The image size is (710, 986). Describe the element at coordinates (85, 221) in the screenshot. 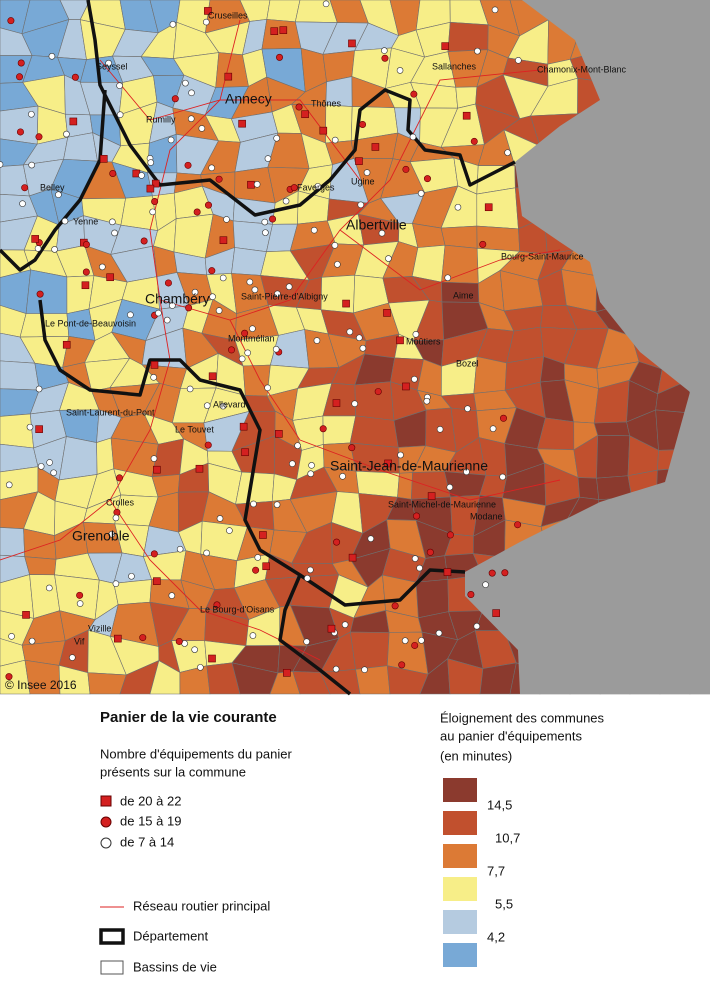

I see `place-label: Yenne` at that location.